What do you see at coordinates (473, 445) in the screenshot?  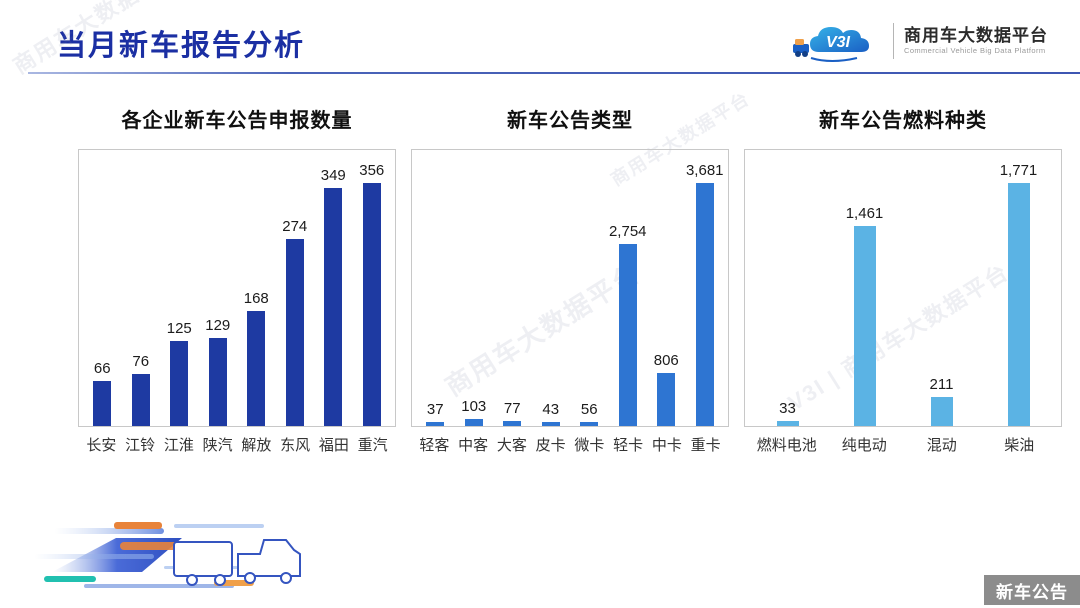 I see `category-label: 中客` at bounding box center [473, 445].